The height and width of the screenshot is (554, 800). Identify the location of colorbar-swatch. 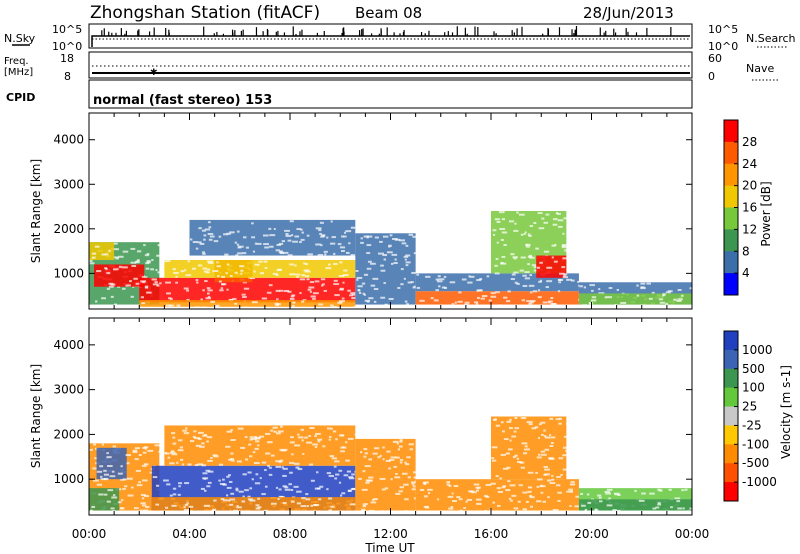
(731, 153).